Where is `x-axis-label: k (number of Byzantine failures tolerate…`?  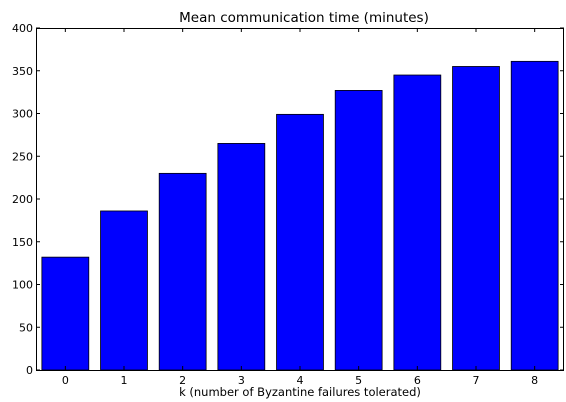
x-axis-label: k (number of Byzantine failures tolerate… is located at coordinates (300, 392).